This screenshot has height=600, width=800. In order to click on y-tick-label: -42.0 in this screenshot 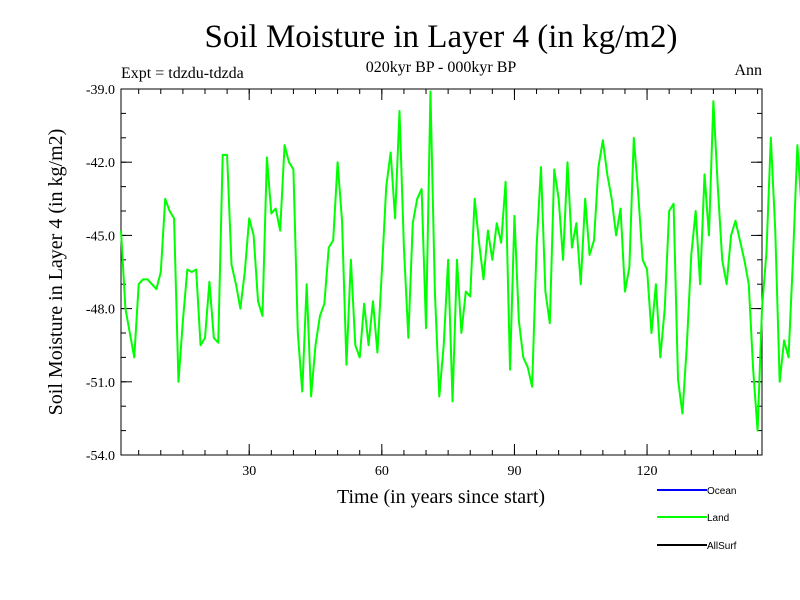, I will do `click(100, 163)`.